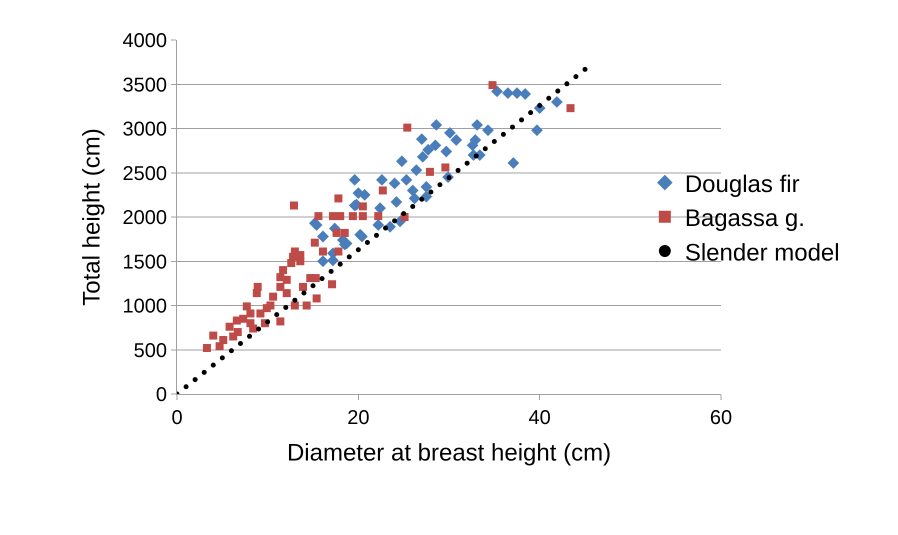 The width and height of the screenshot is (898, 535). What do you see at coordinates (144, 218) in the screenshot?
I see `y-tick-label: 2000` at bounding box center [144, 218].